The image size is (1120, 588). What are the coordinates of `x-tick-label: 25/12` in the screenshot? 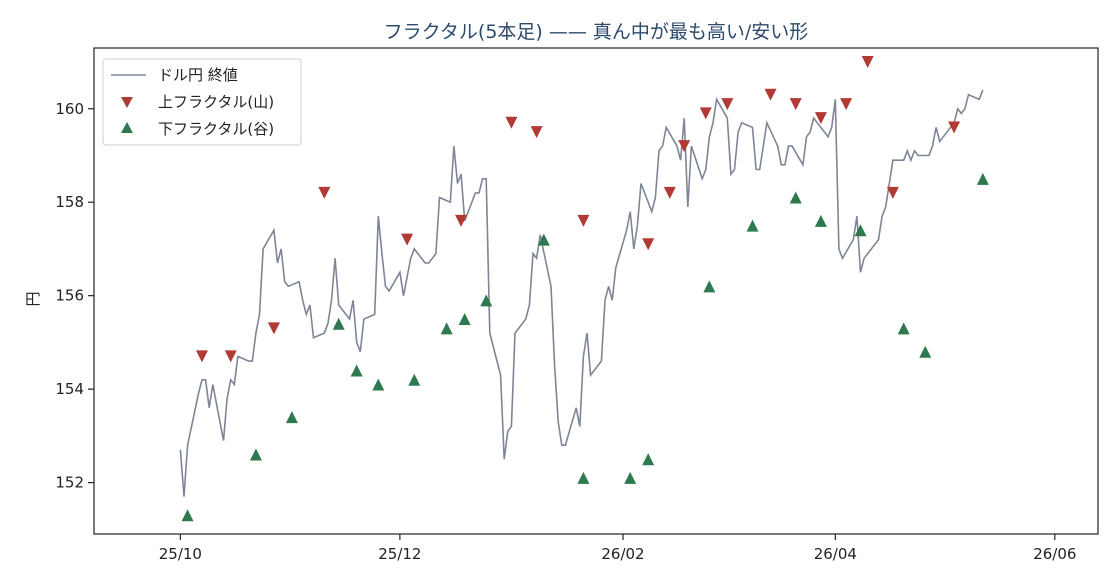 It's located at (399, 554).